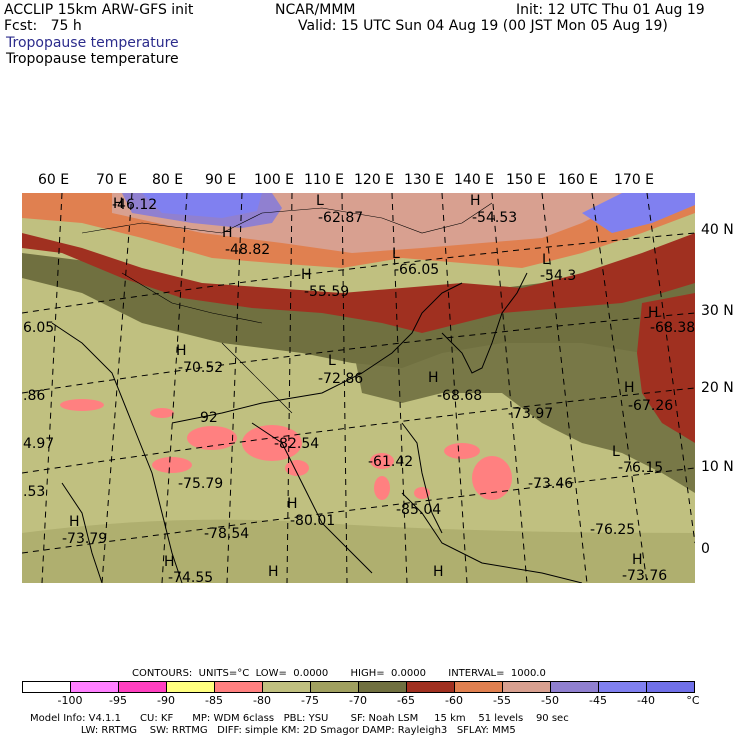  I want to click on extremum-value: -68.68, so click(460, 396).